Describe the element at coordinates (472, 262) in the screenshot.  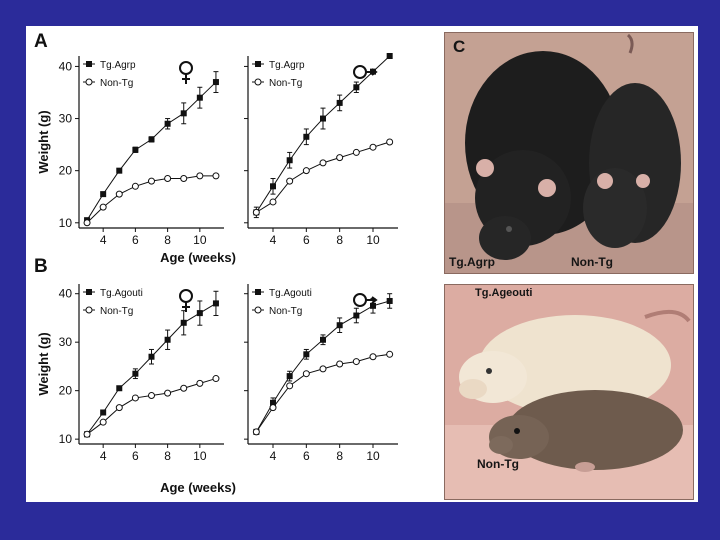
I see `photo-label-tg-agrp: Tg.Agrp` at that location.